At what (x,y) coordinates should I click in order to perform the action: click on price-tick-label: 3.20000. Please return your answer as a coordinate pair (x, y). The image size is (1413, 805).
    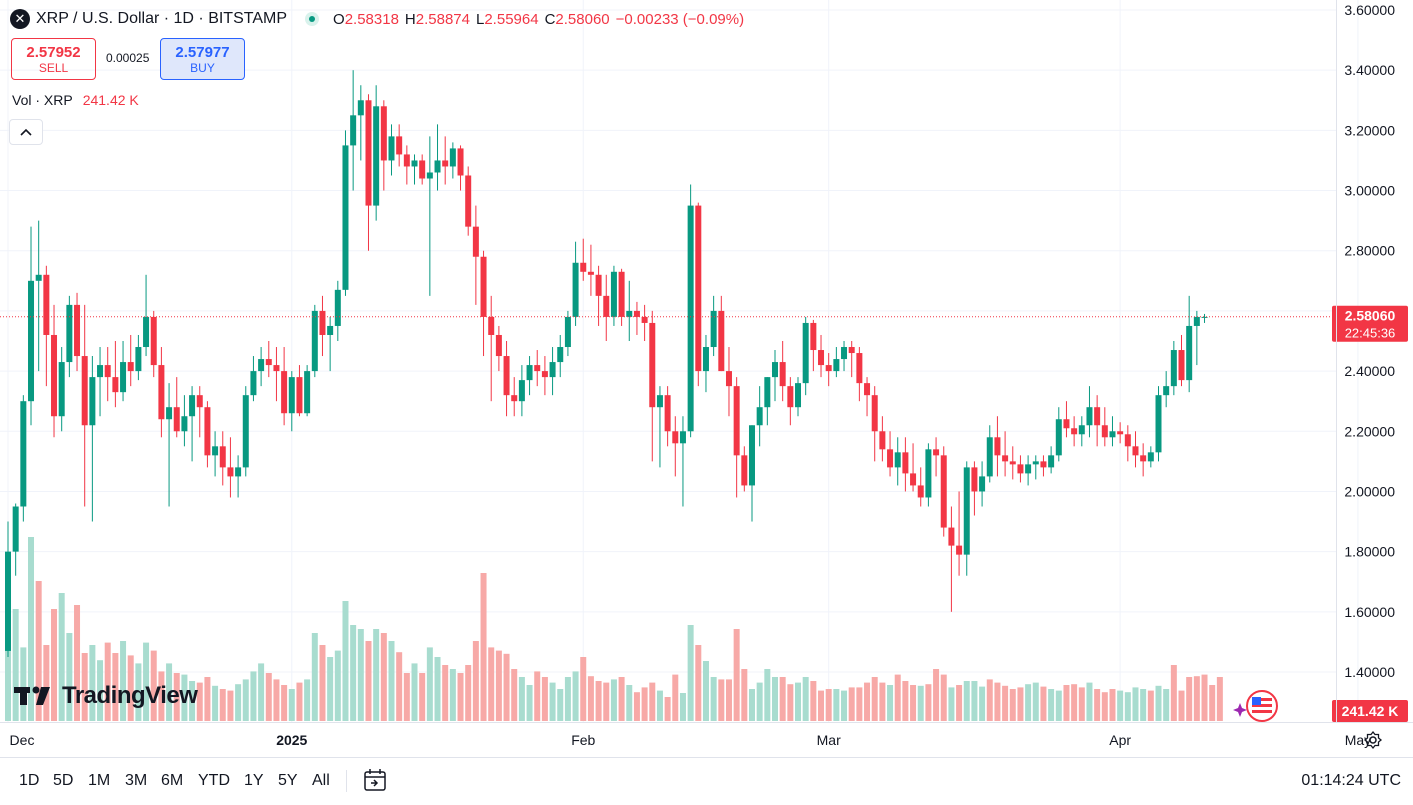
    Looking at the image, I should click on (1369, 130).